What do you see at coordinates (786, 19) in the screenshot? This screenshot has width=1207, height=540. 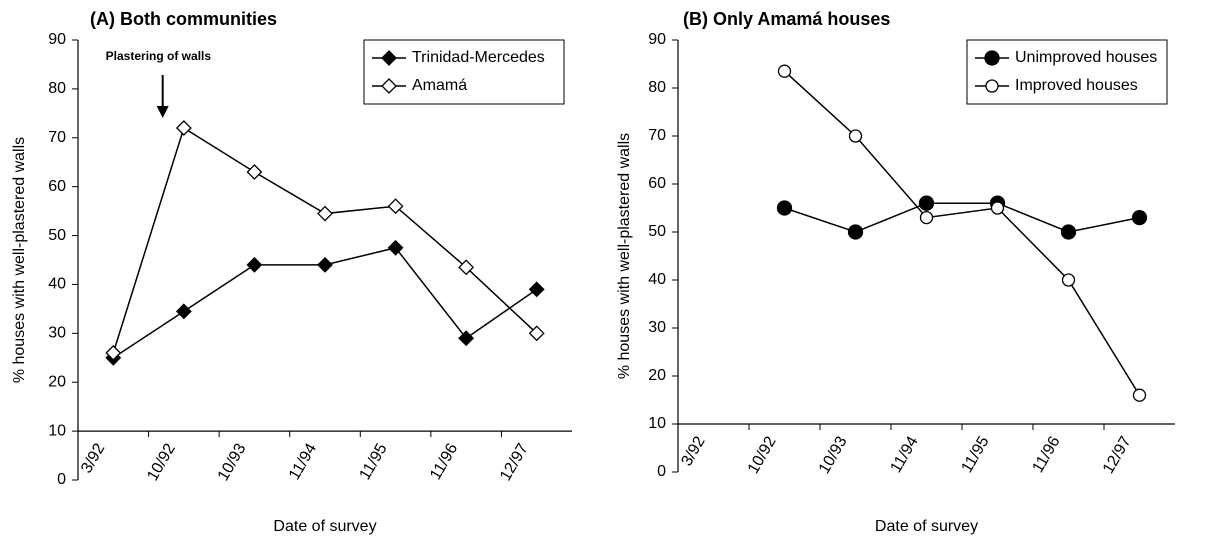 I see `chart-title: (B) Only Amamá houses` at bounding box center [786, 19].